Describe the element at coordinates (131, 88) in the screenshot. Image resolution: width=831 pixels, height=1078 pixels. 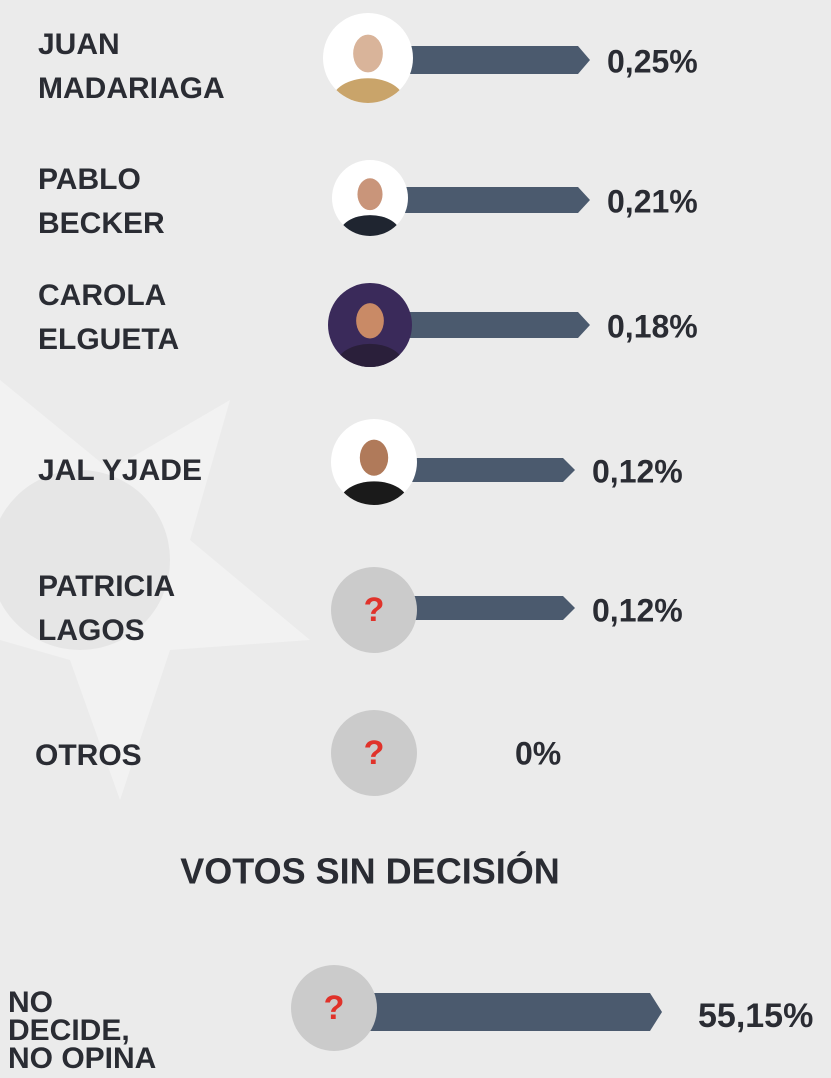
I see `candidate-name: MADARIAGA` at that location.